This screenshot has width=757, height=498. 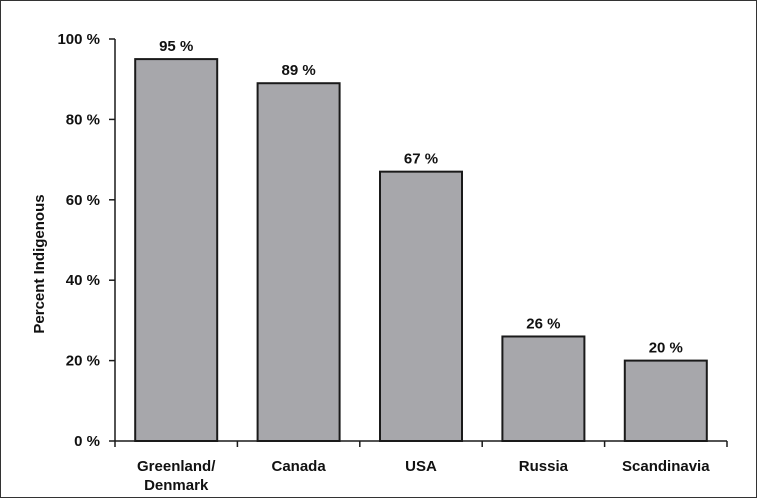 I want to click on data-label: 26 %, so click(x=543, y=323).